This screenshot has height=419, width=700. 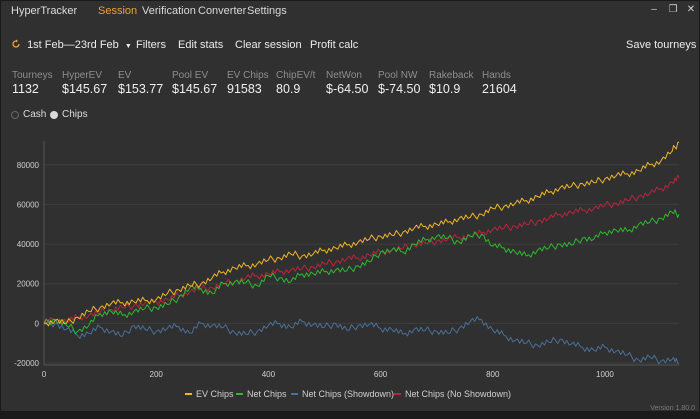 I want to click on stat-label-rakeback: Rakeback, so click(x=451, y=75).